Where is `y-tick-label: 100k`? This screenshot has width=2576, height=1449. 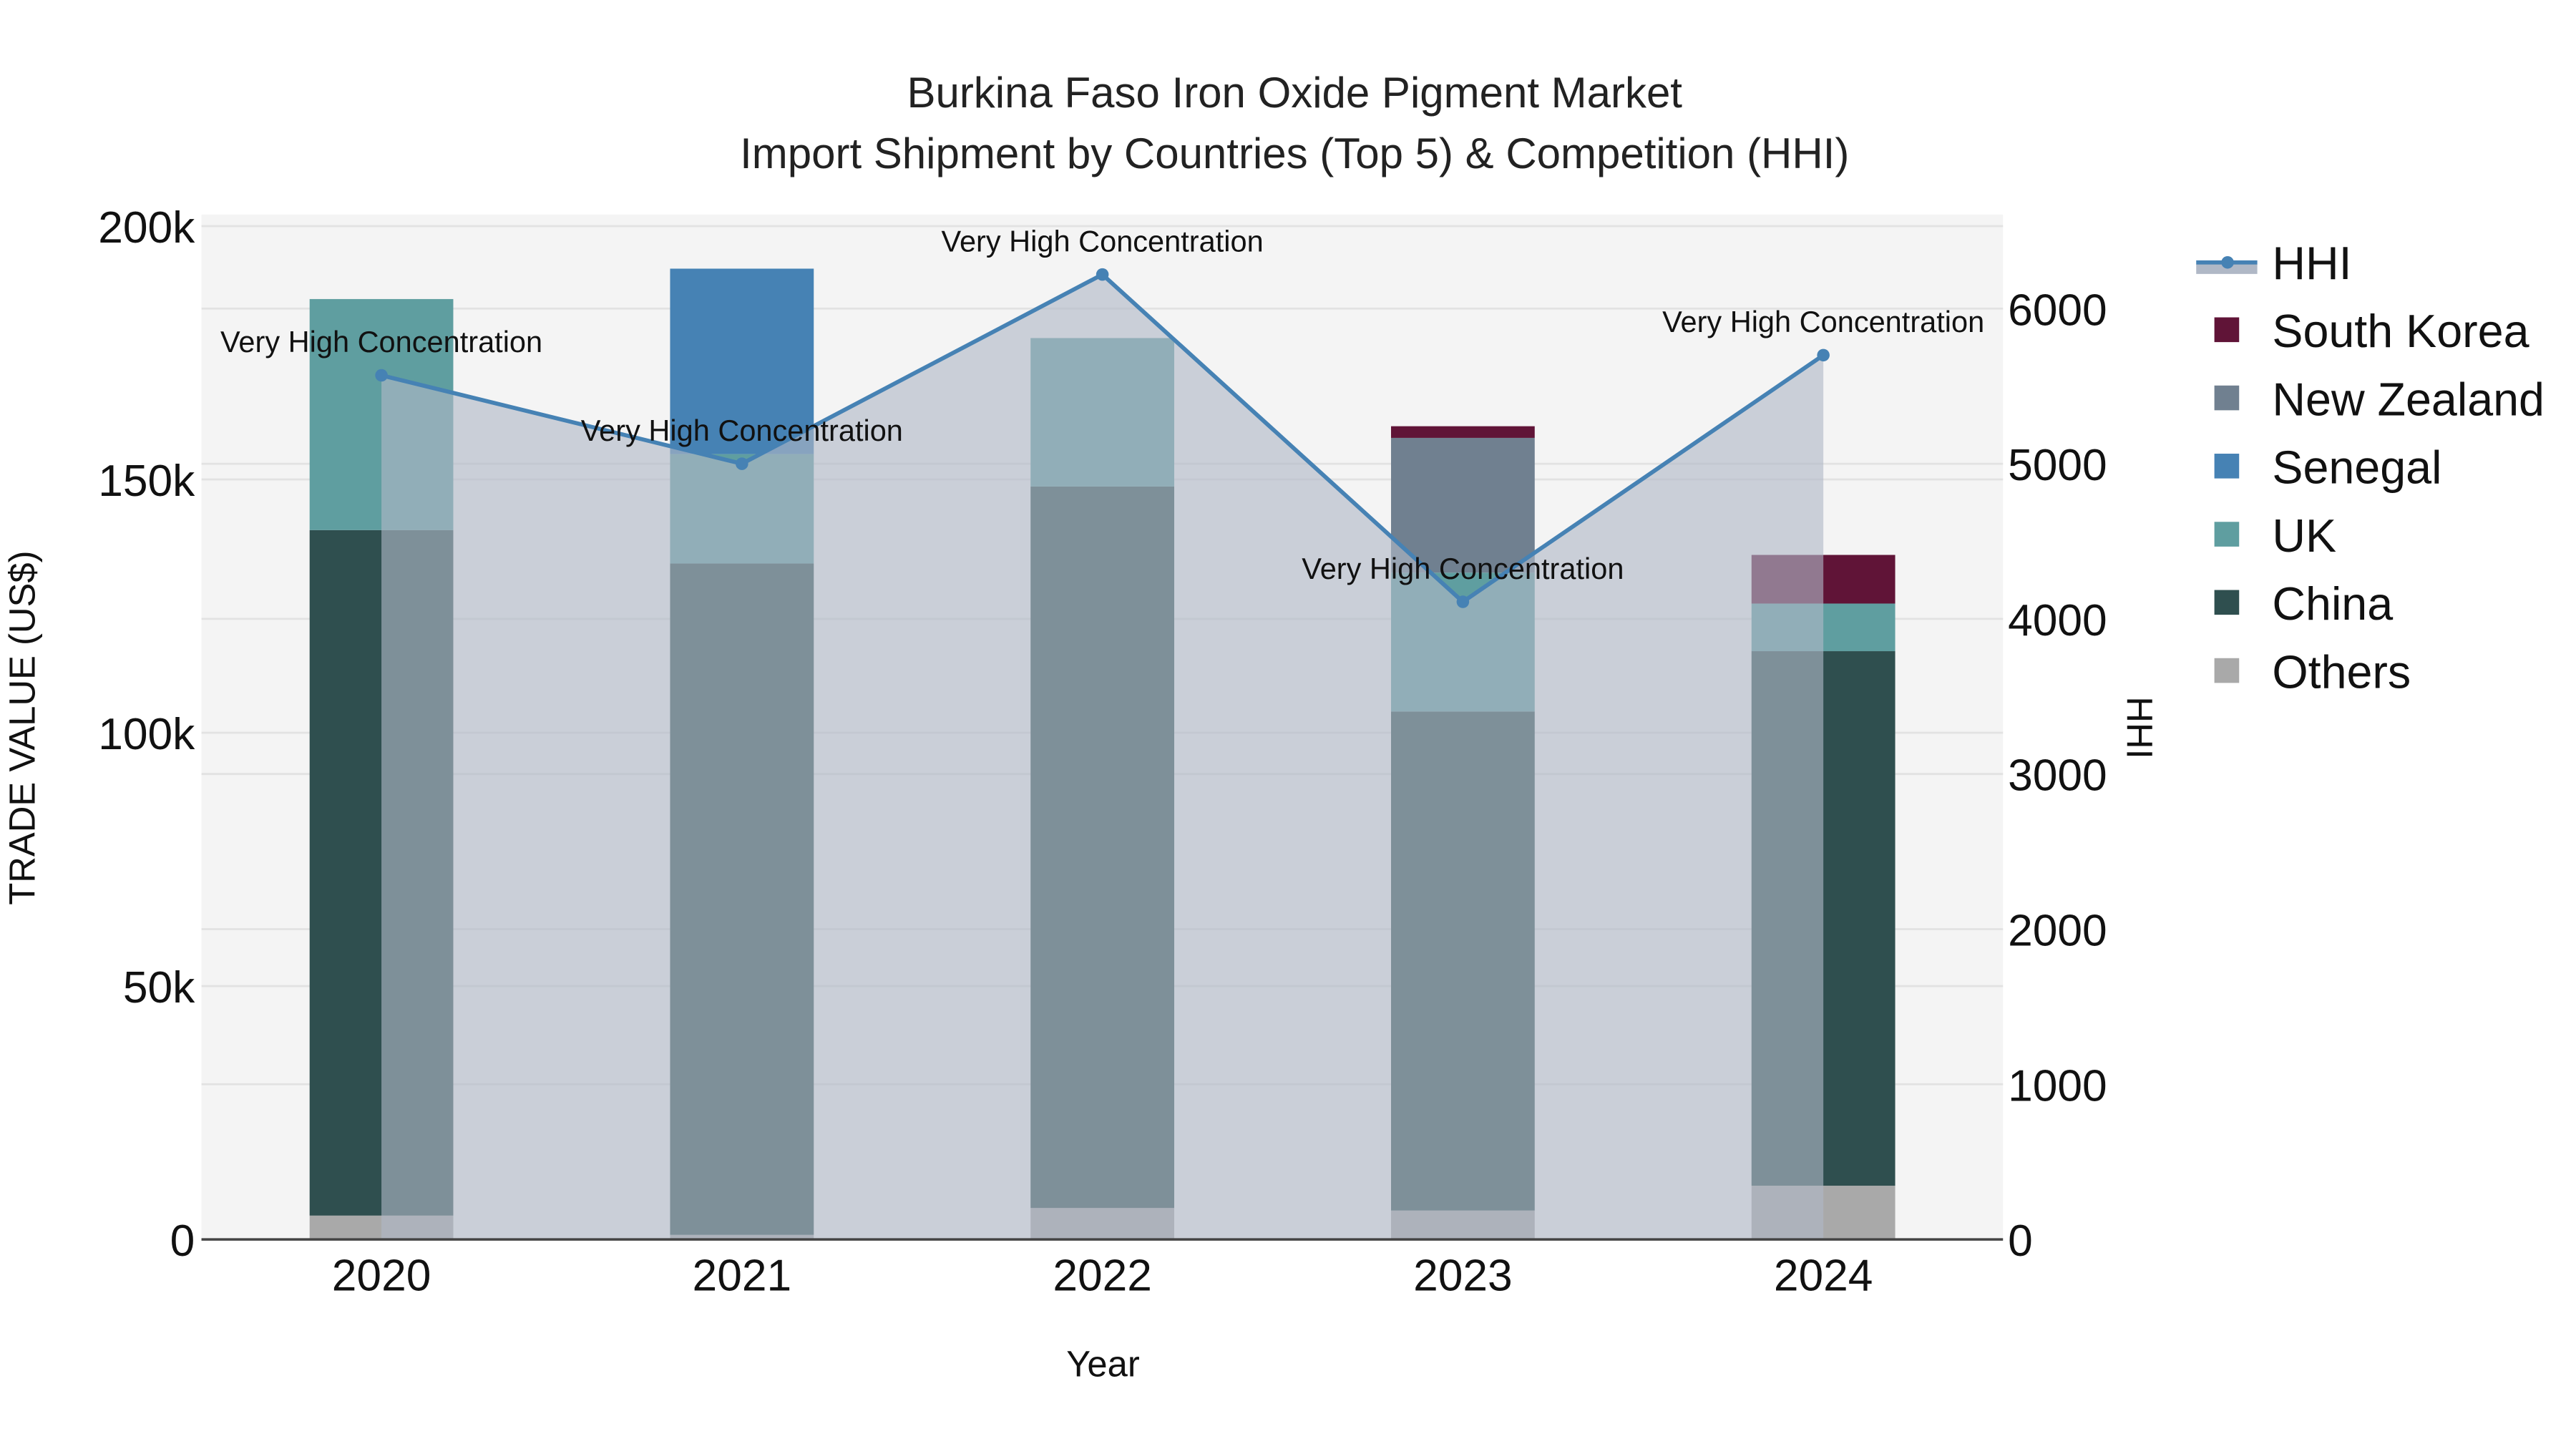
y-tick-label: 100k is located at coordinates (146, 735).